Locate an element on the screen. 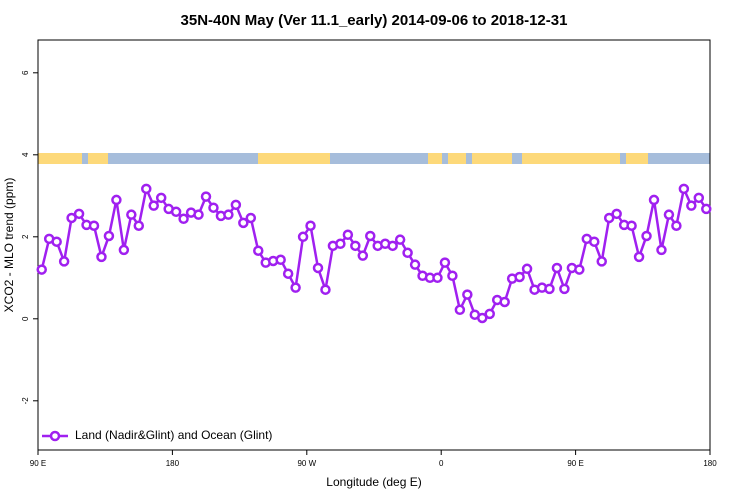 The image size is (750, 500). y-tick-label: 2 is located at coordinates (25, 236).